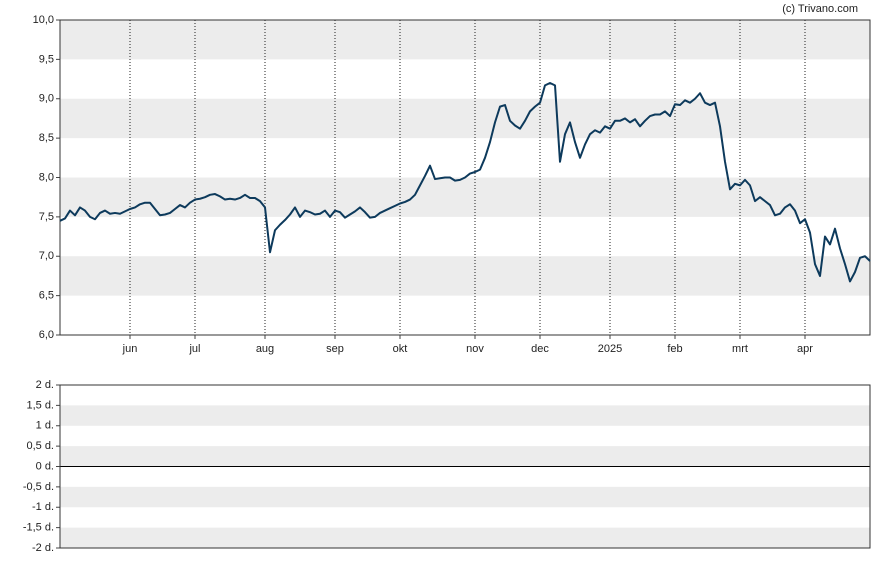  Describe the element at coordinates (740, 349) in the screenshot. I see `x-tick-label: mrt` at that location.